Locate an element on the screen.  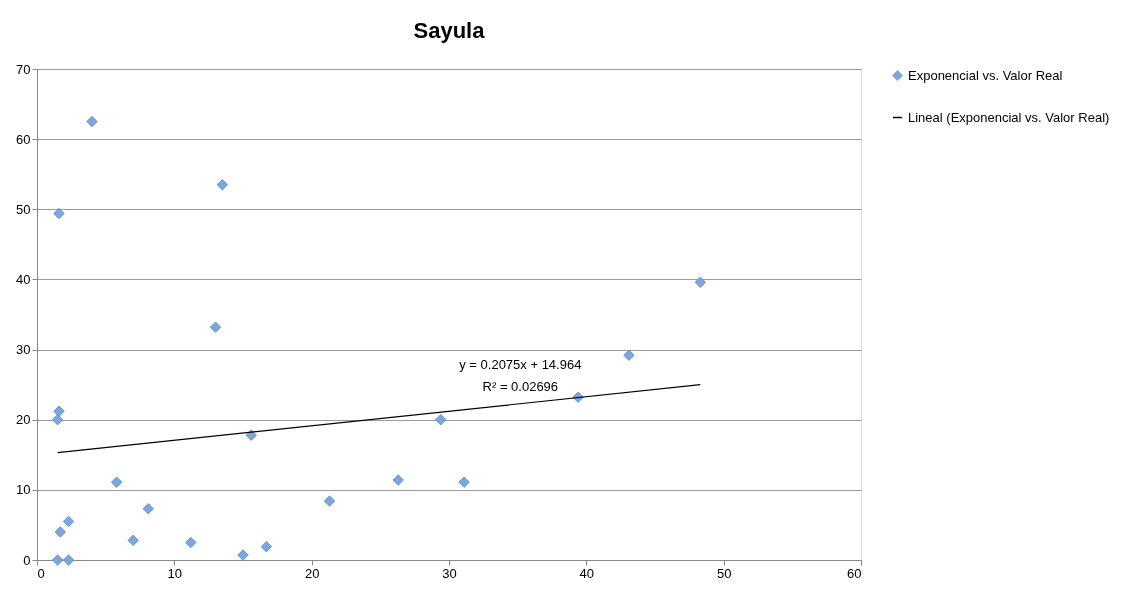
y-tick-label: 40 is located at coordinates (23, 279).